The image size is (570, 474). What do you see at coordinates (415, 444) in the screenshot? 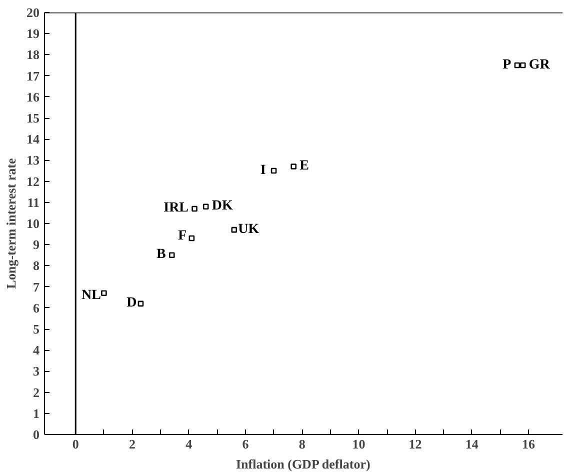
I see `x-tick-label: 12` at bounding box center [415, 444].